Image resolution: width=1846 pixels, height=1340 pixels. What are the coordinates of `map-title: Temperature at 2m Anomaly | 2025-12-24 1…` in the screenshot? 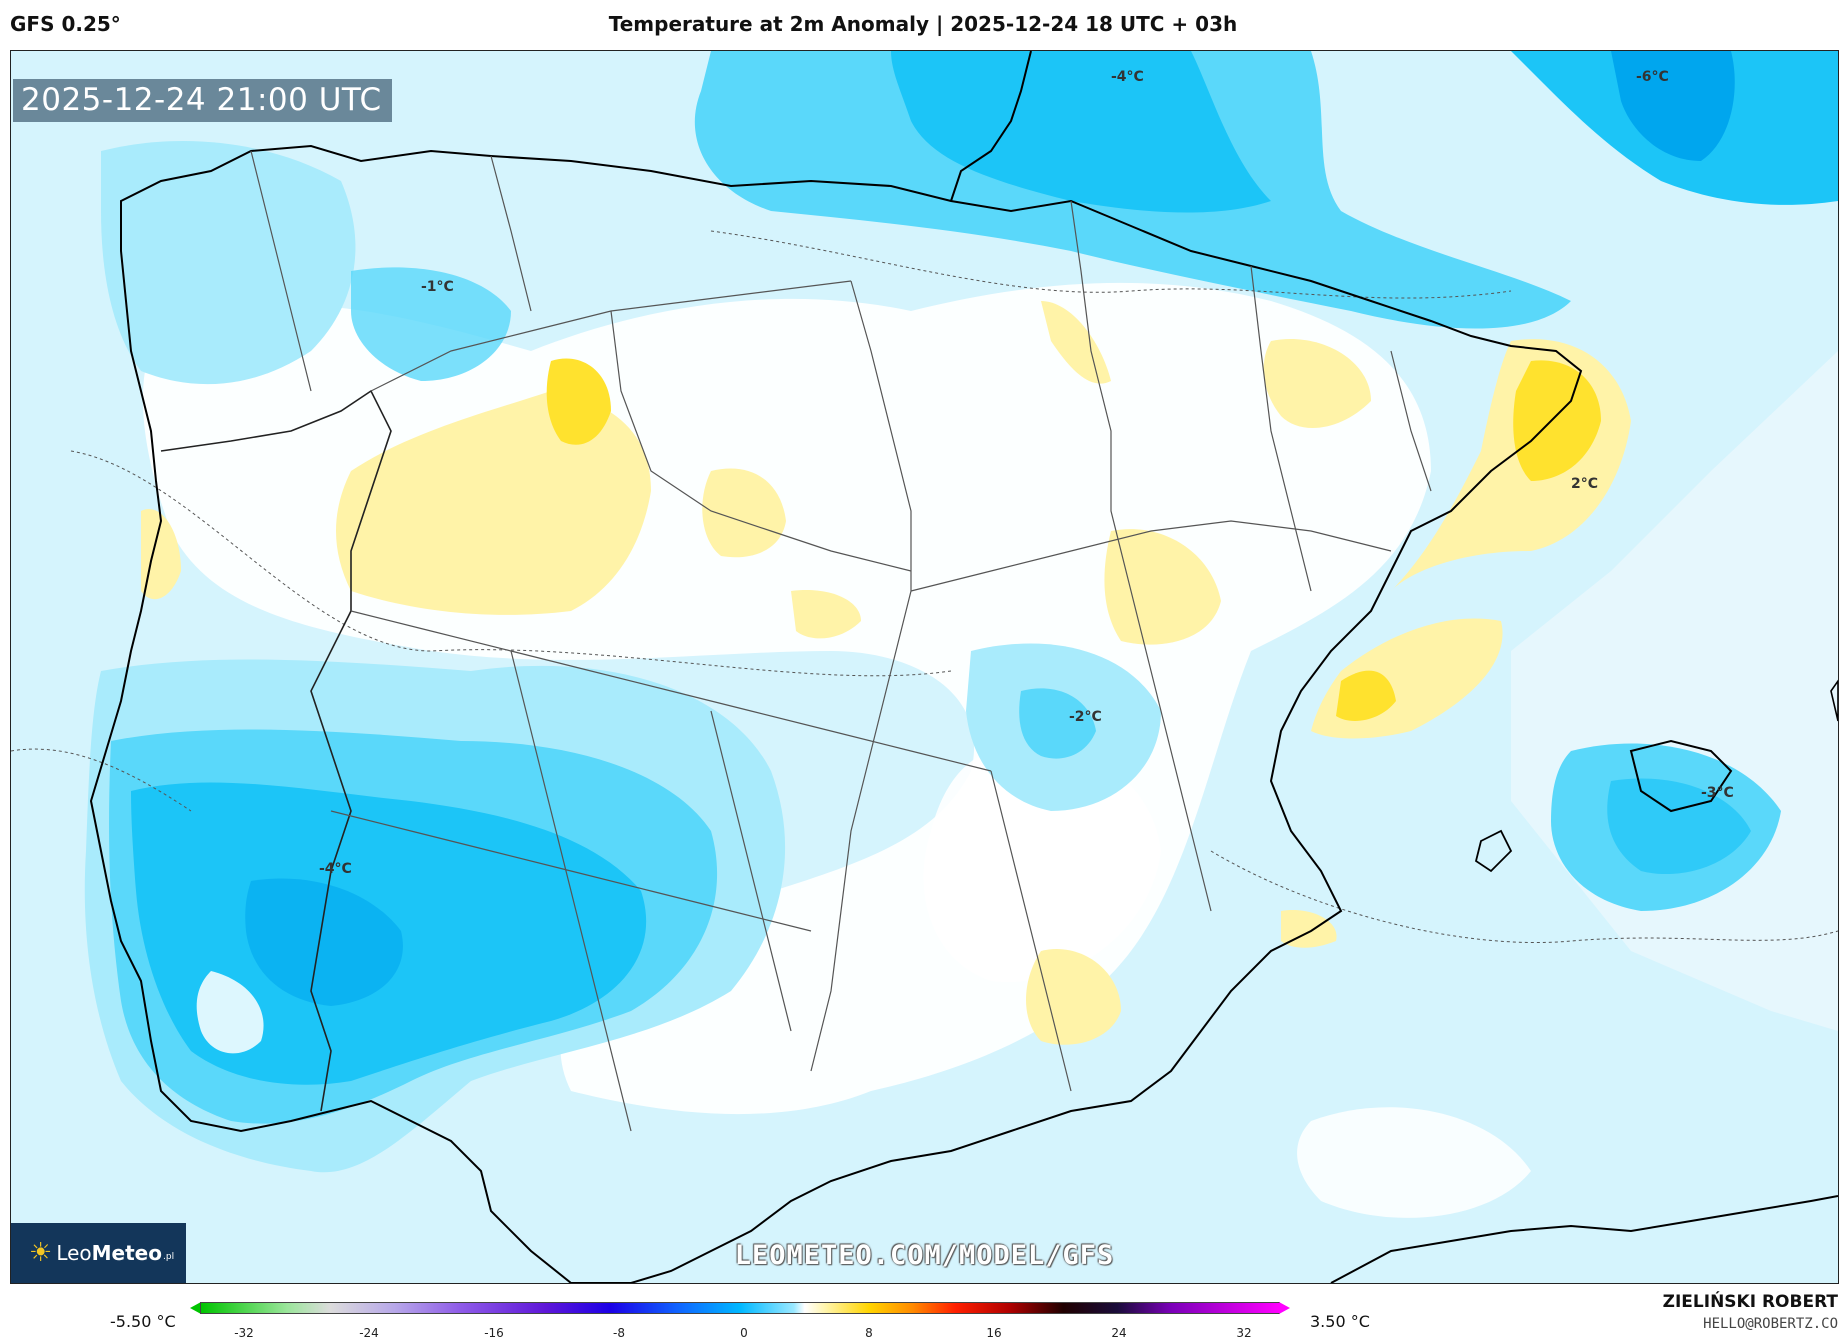 It's located at (923, 24).